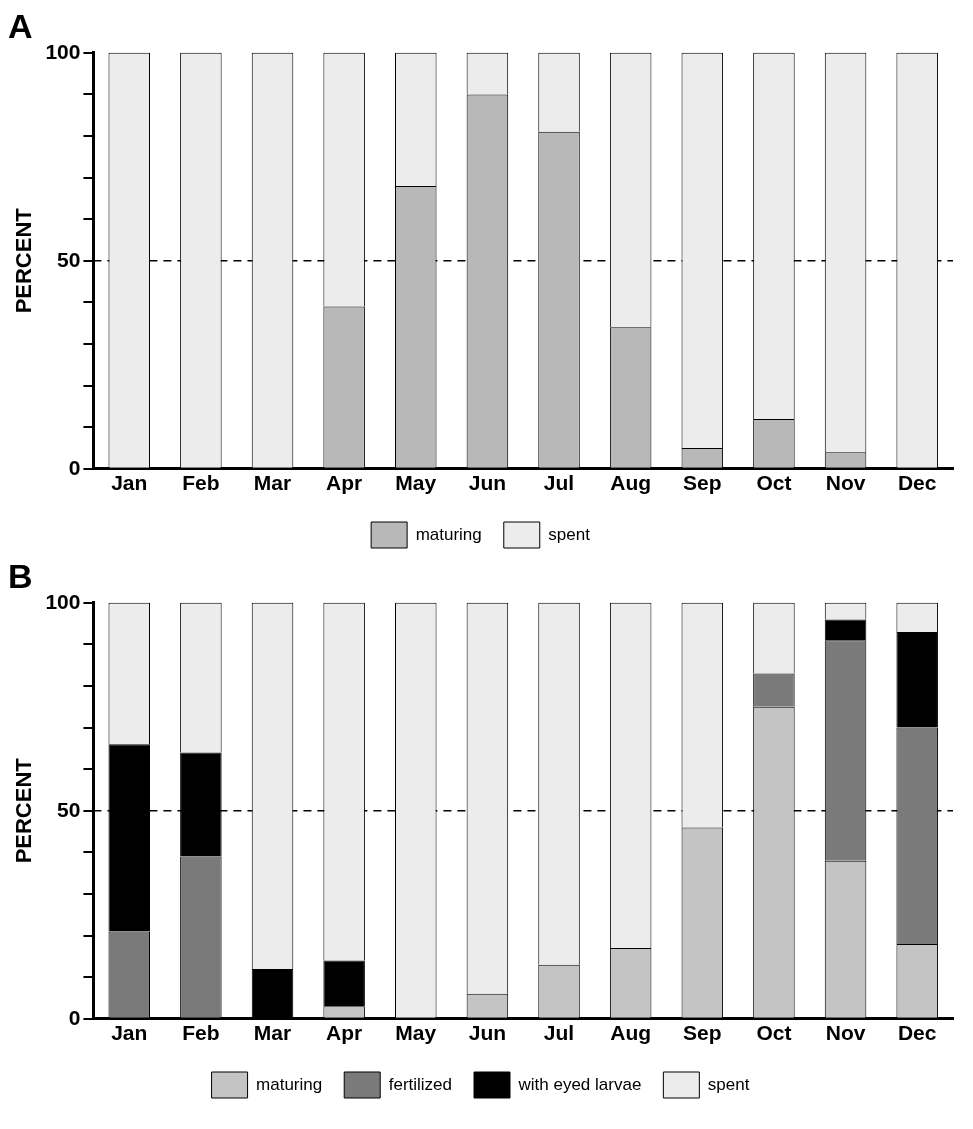  What do you see at coordinates (20, 575) in the screenshot?
I see `chart-title: B` at bounding box center [20, 575].